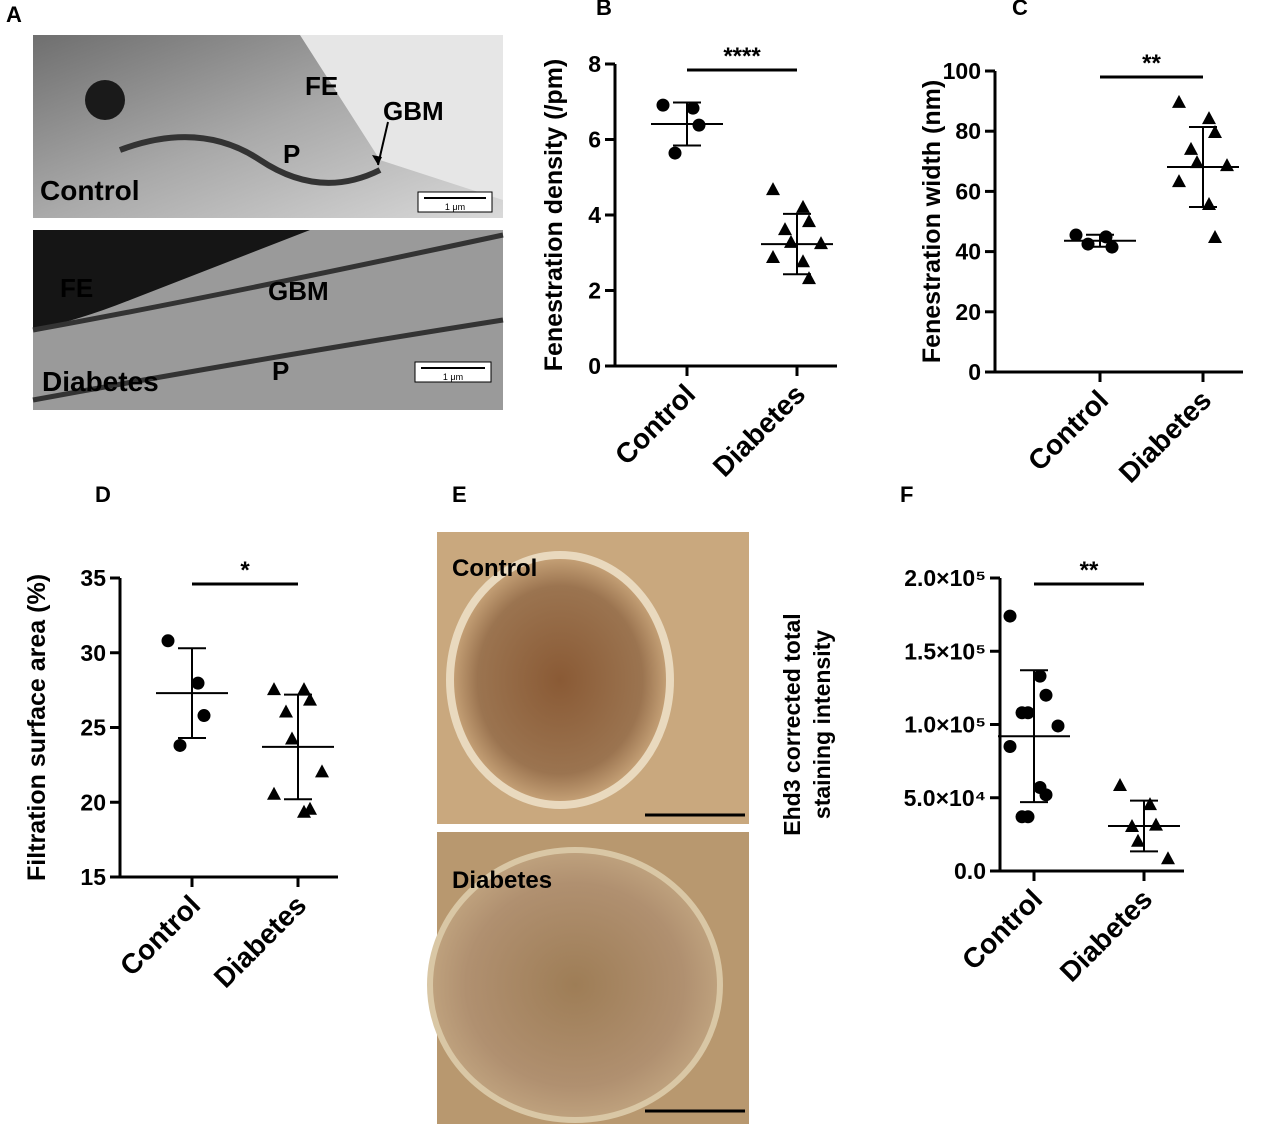 The height and width of the screenshot is (1133, 1280). What do you see at coordinates (93, 653) in the screenshot?
I see `y-tick-label: 30` at bounding box center [93, 653].